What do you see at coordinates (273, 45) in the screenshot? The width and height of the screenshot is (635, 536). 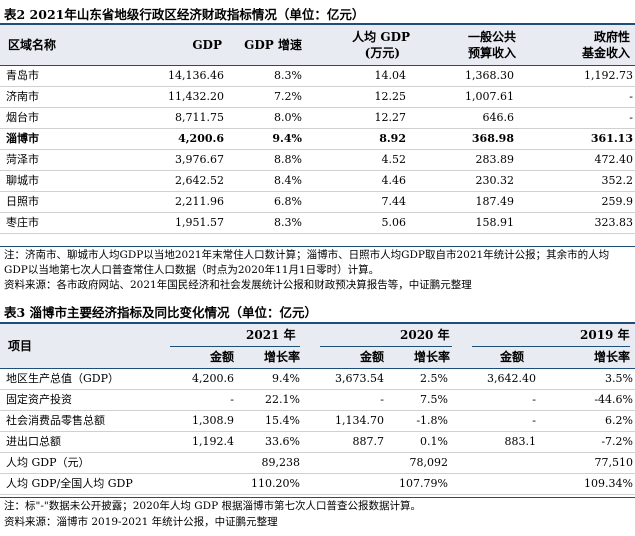 I see `header-gdp-growth: GDP 增速` at bounding box center [273, 45].